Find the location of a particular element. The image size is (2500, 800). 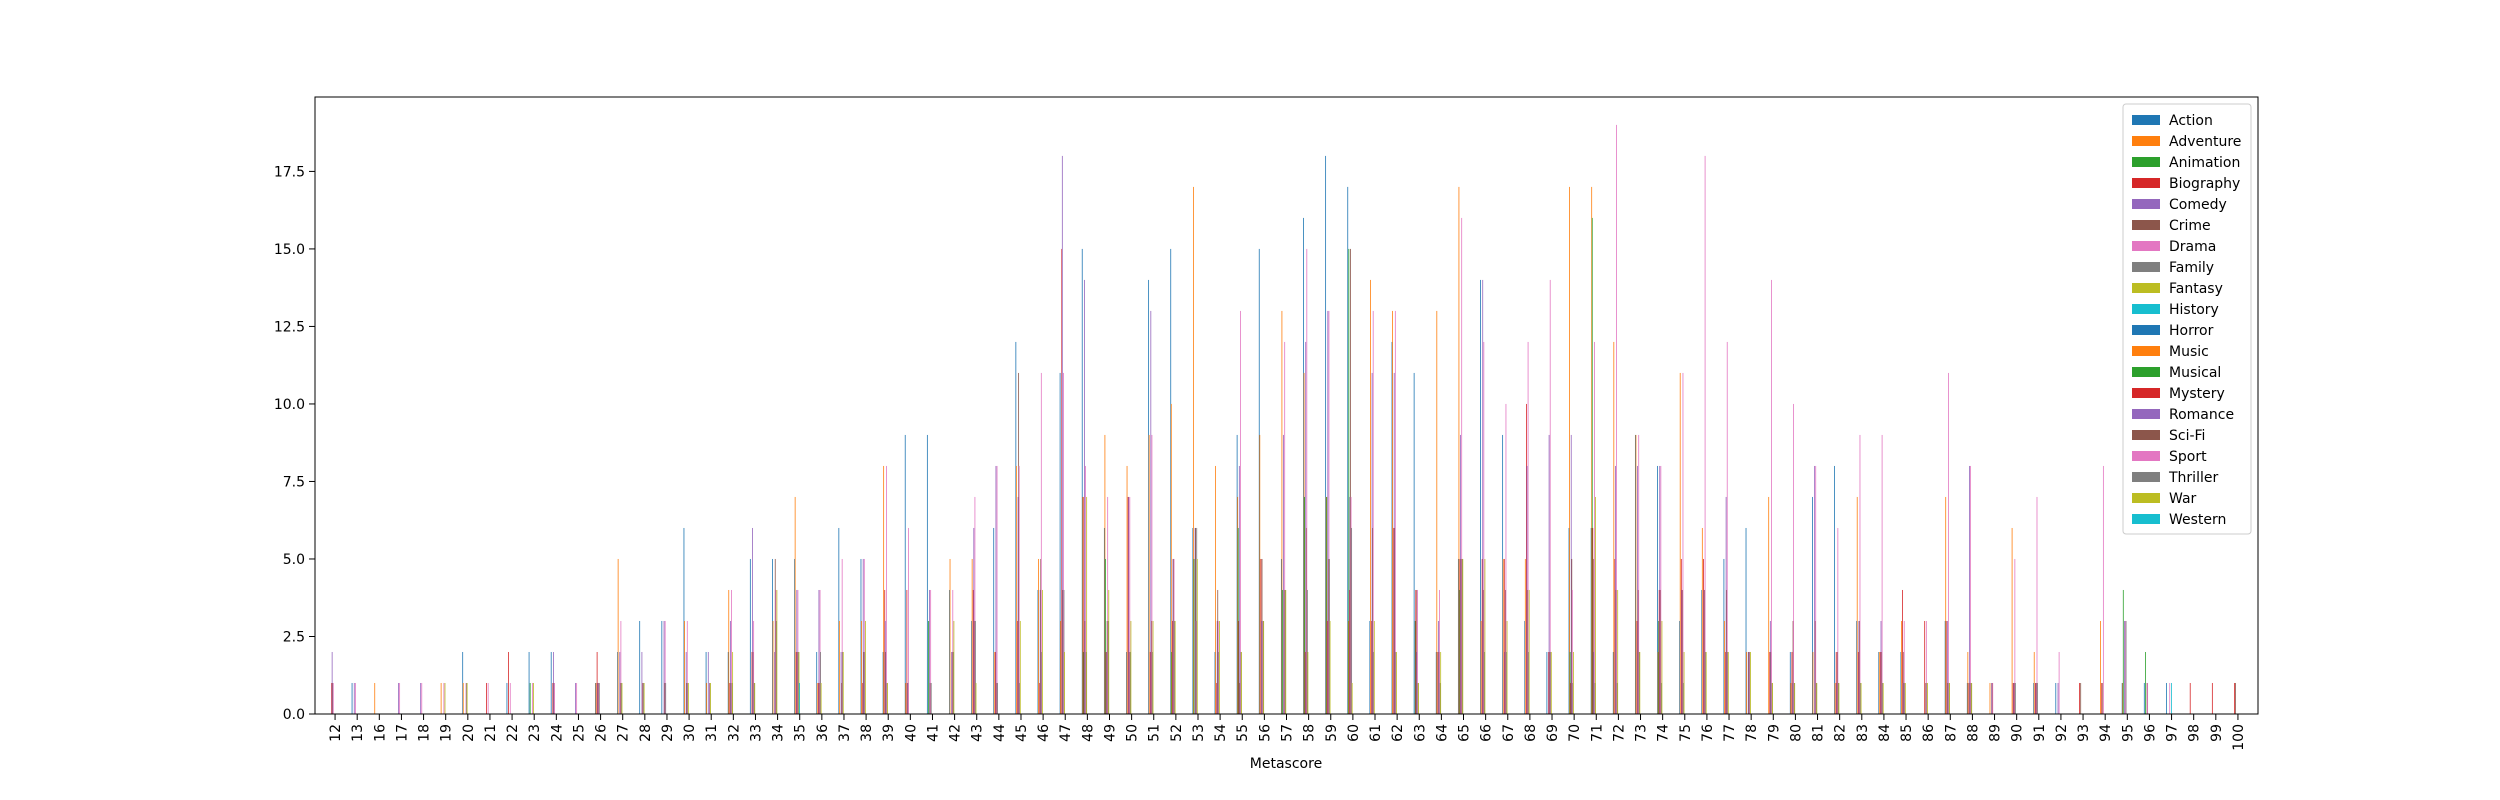

x-tick-label: 46 is located at coordinates (1044, 733).